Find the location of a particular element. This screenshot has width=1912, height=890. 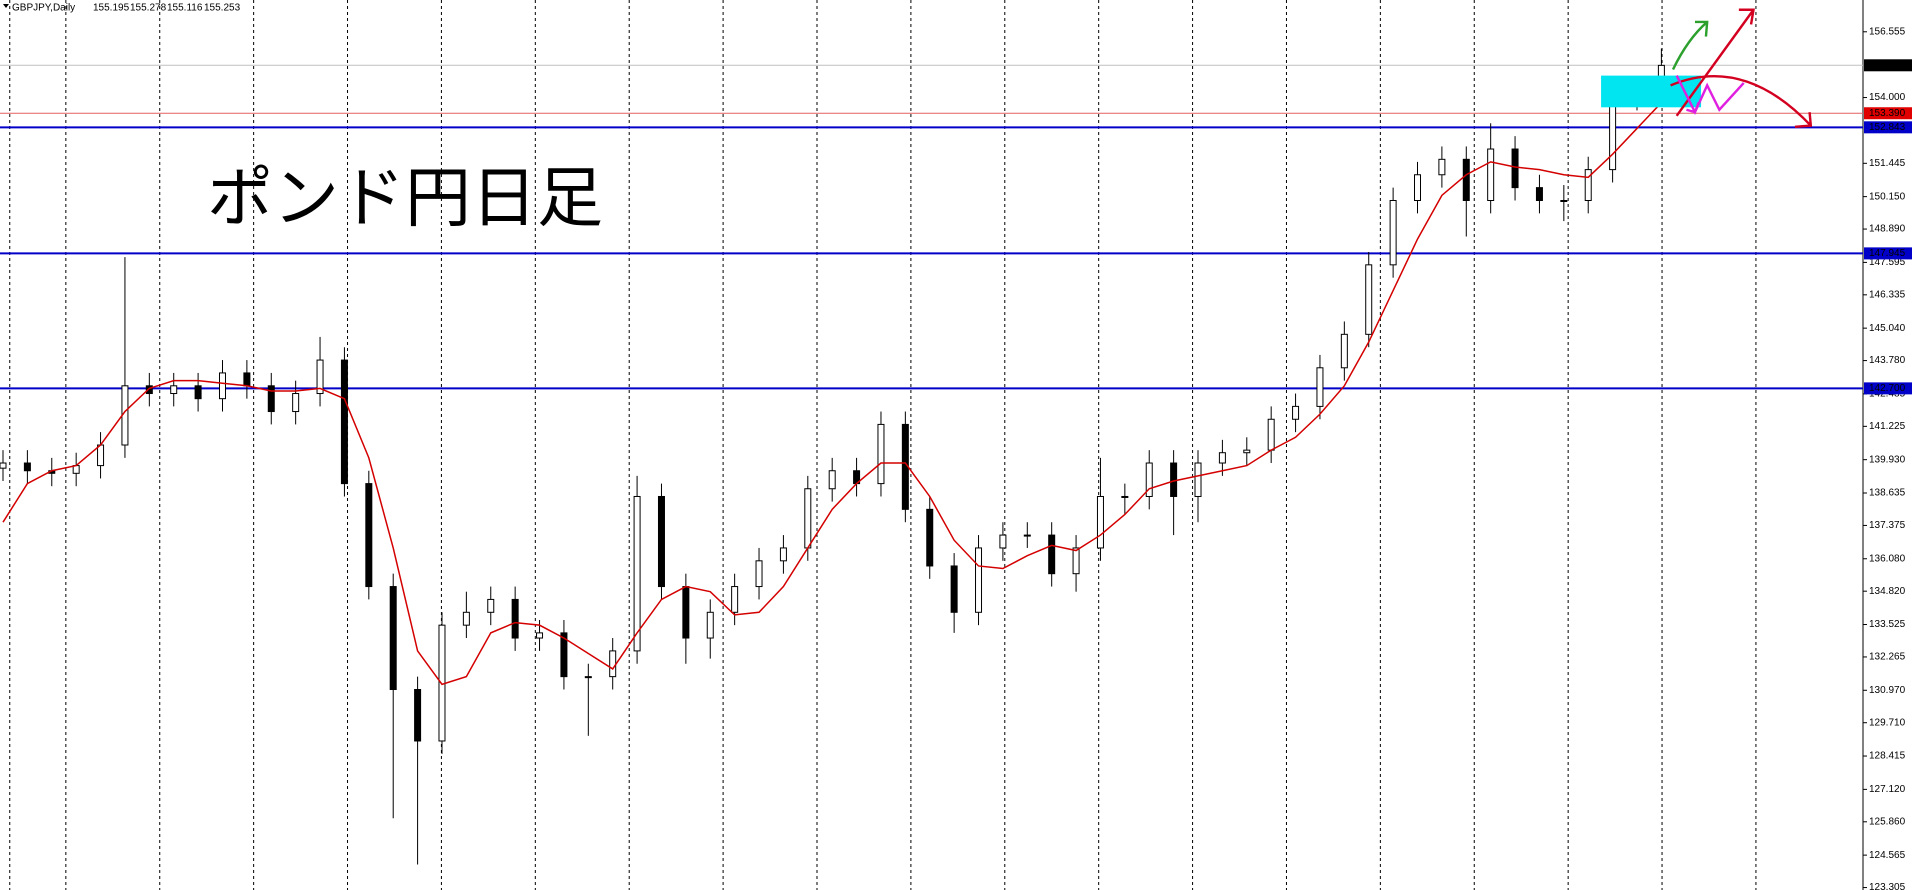

y-tick-label: 136.080 is located at coordinates (1887, 558).